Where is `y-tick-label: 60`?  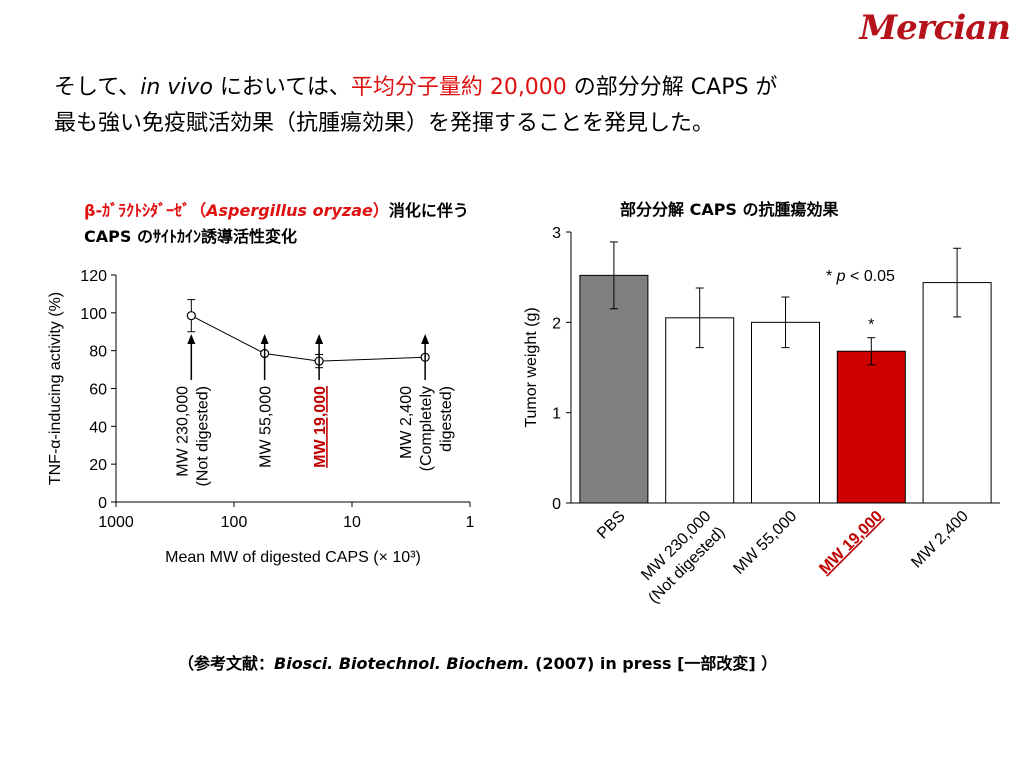
y-tick-label: 60 is located at coordinates (98, 390).